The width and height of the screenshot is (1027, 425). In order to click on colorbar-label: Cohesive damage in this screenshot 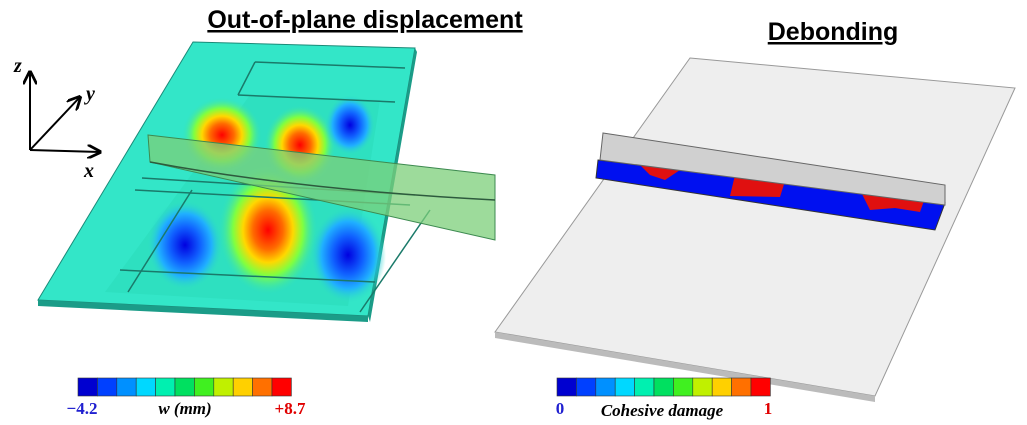, I will do `click(662, 410)`.